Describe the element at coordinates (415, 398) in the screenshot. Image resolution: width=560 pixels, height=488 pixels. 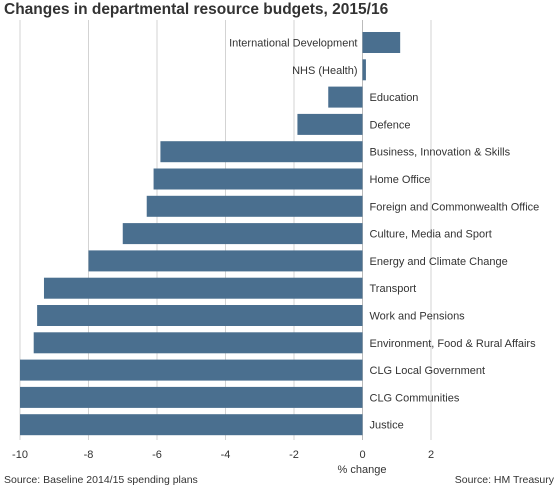
I see `category-label: CLG Communities` at that location.